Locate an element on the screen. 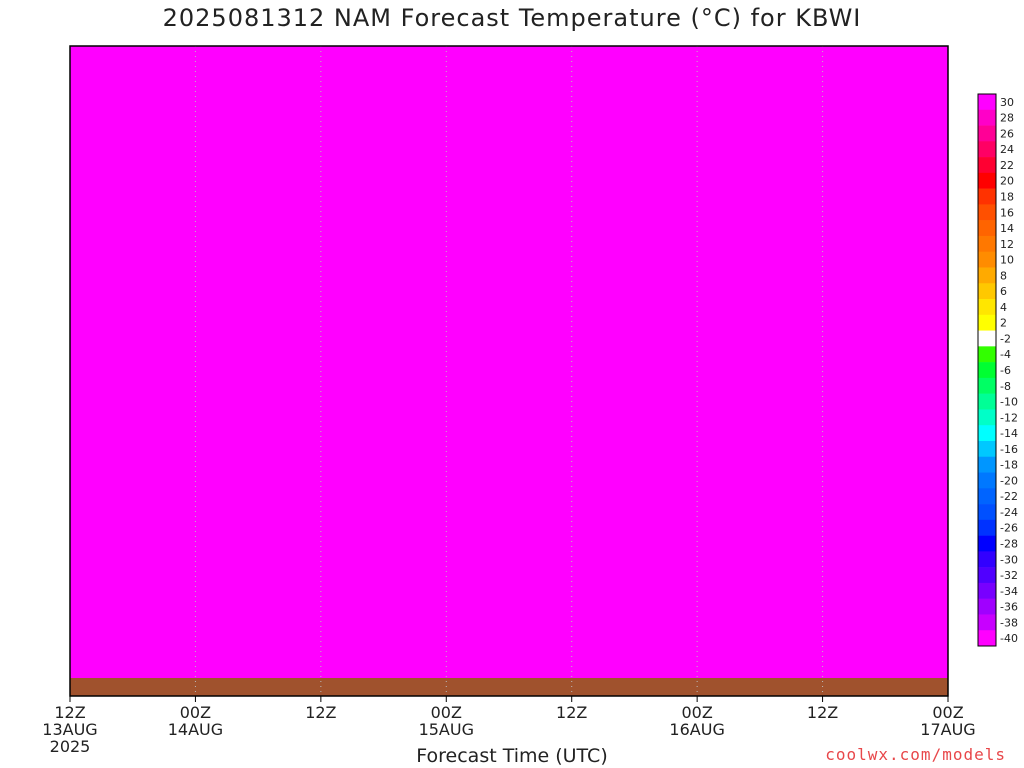 The height and width of the screenshot is (768, 1024). colorbar-label: -26 is located at coordinates (1009, 528).